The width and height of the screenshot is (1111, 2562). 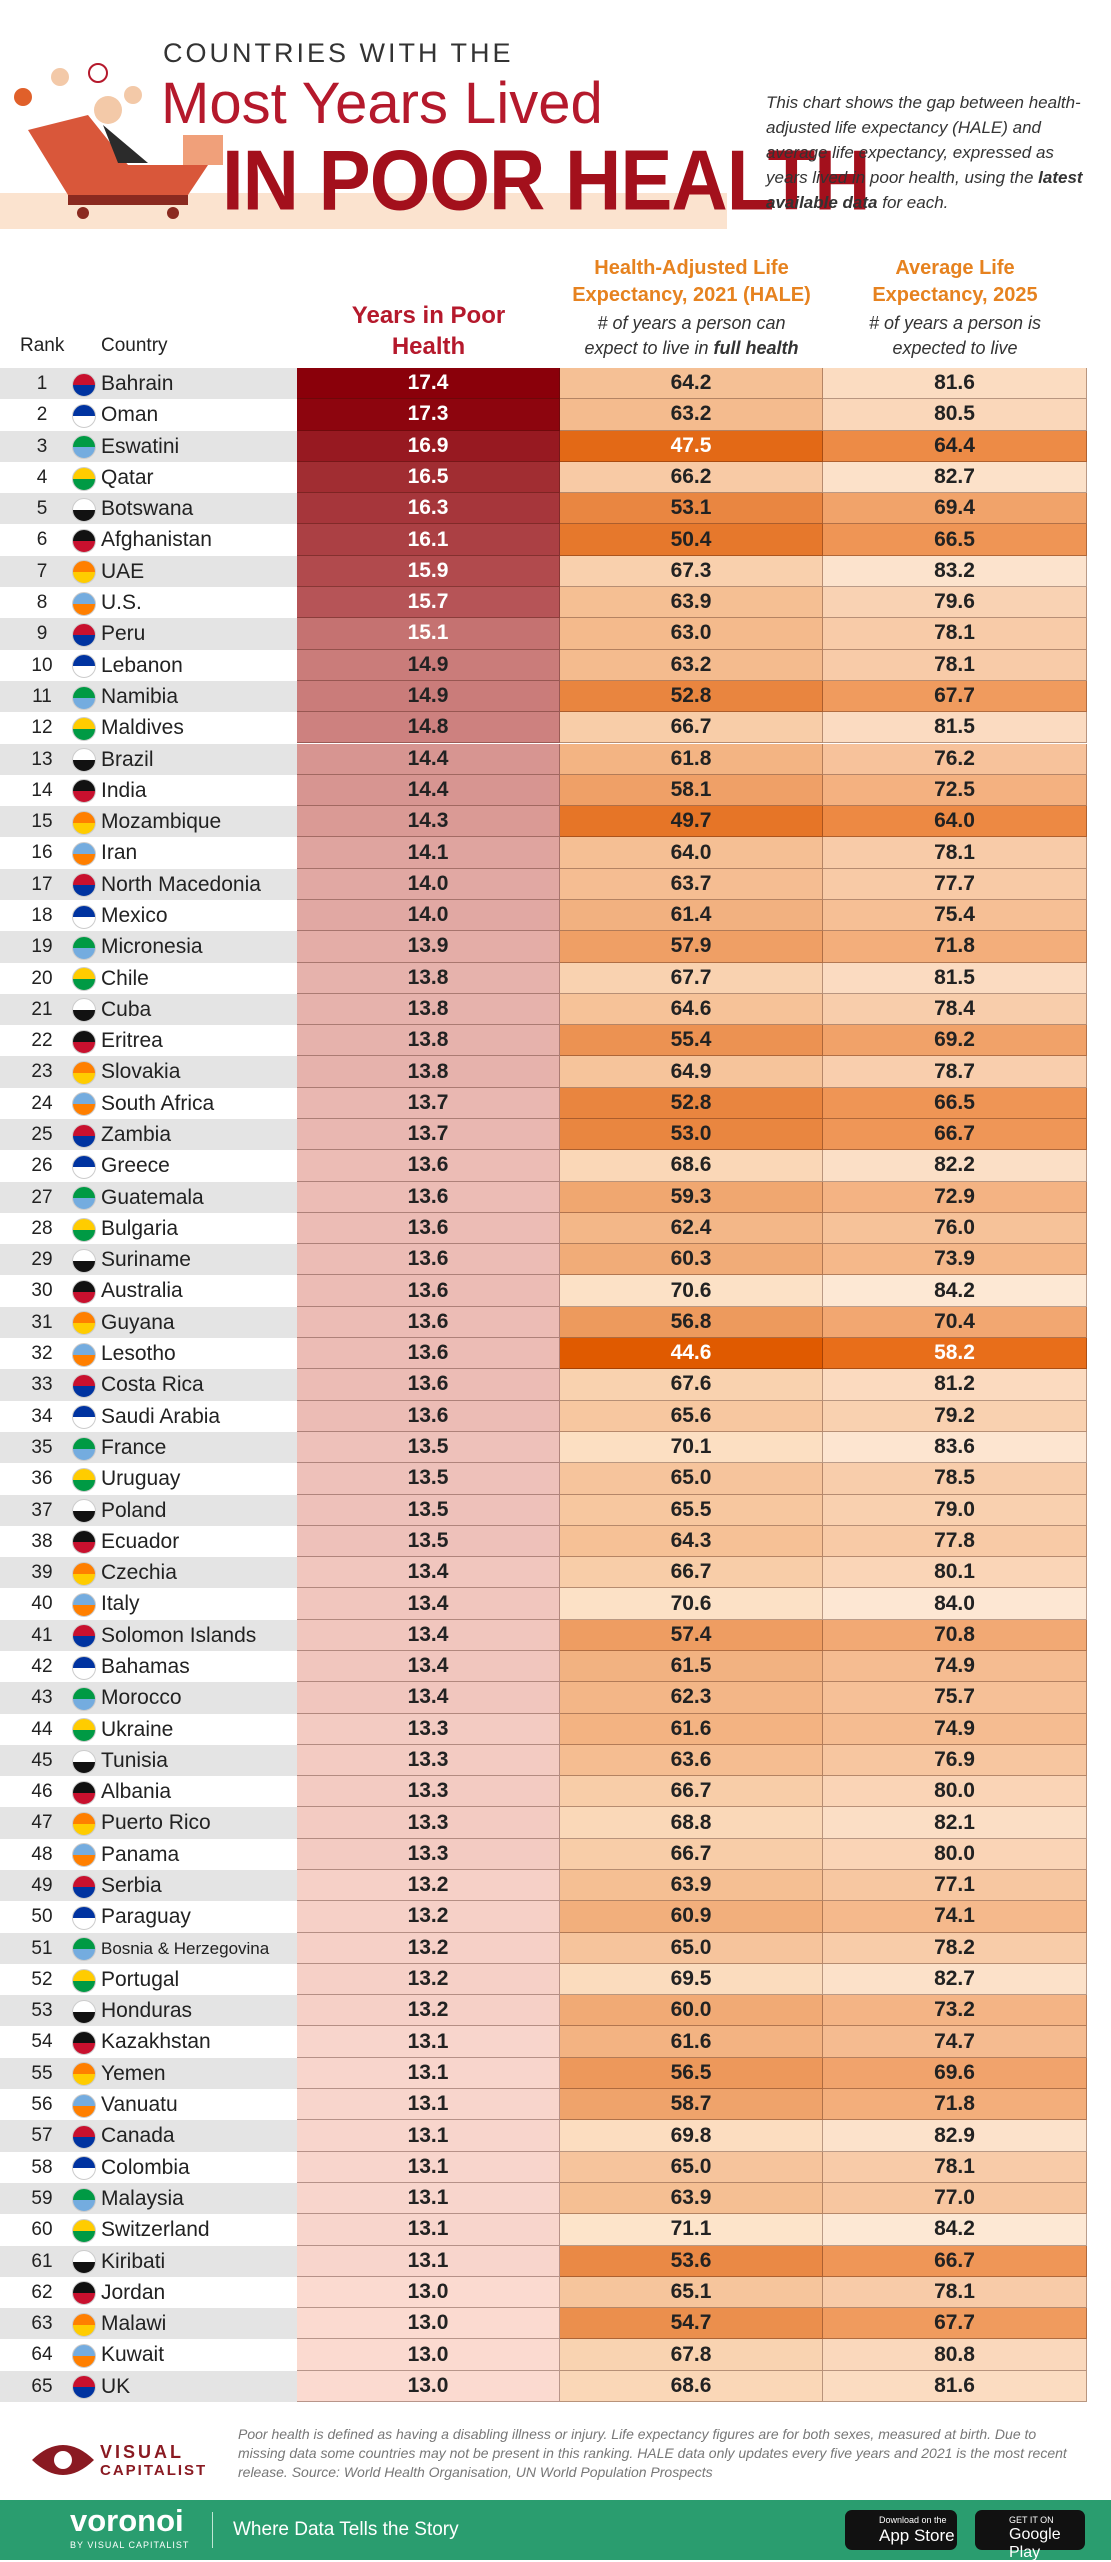 What do you see at coordinates (955, 415) in the screenshot?
I see `value-cell: 80.5` at bounding box center [955, 415].